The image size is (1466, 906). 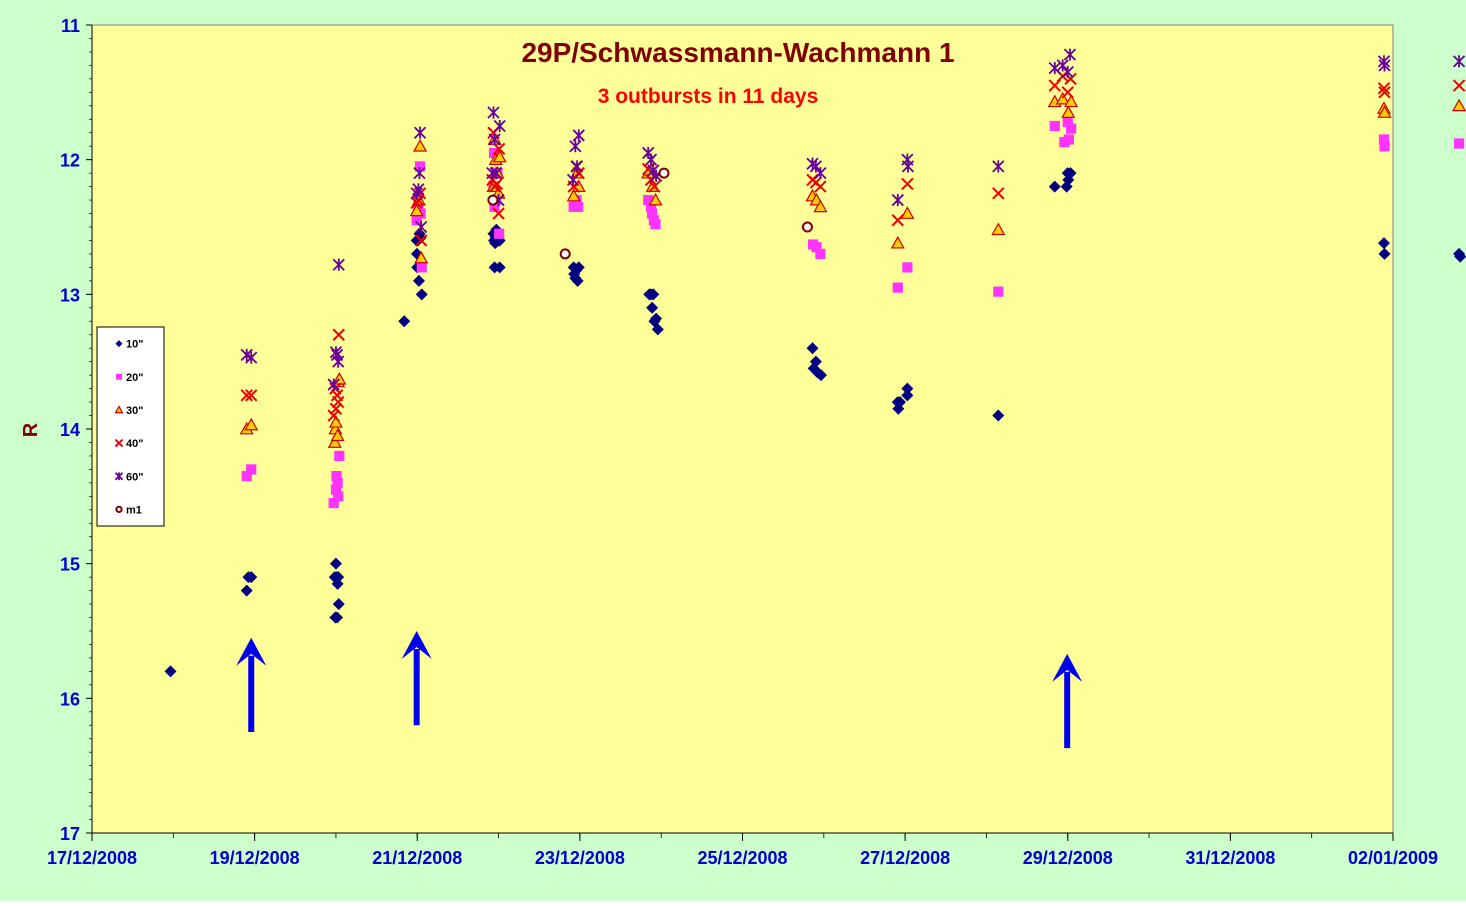 I want to click on legend-label: 40", so click(x=134, y=444).